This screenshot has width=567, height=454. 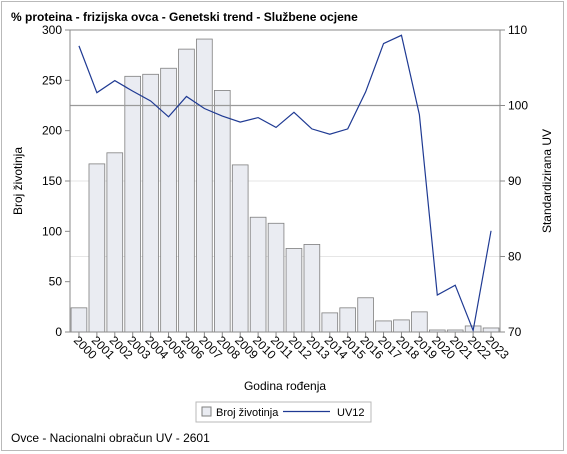 What do you see at coordinates (58, 332) in the screenshot?
I see `y-tick-label: 0` at bounding box center [58, 332].